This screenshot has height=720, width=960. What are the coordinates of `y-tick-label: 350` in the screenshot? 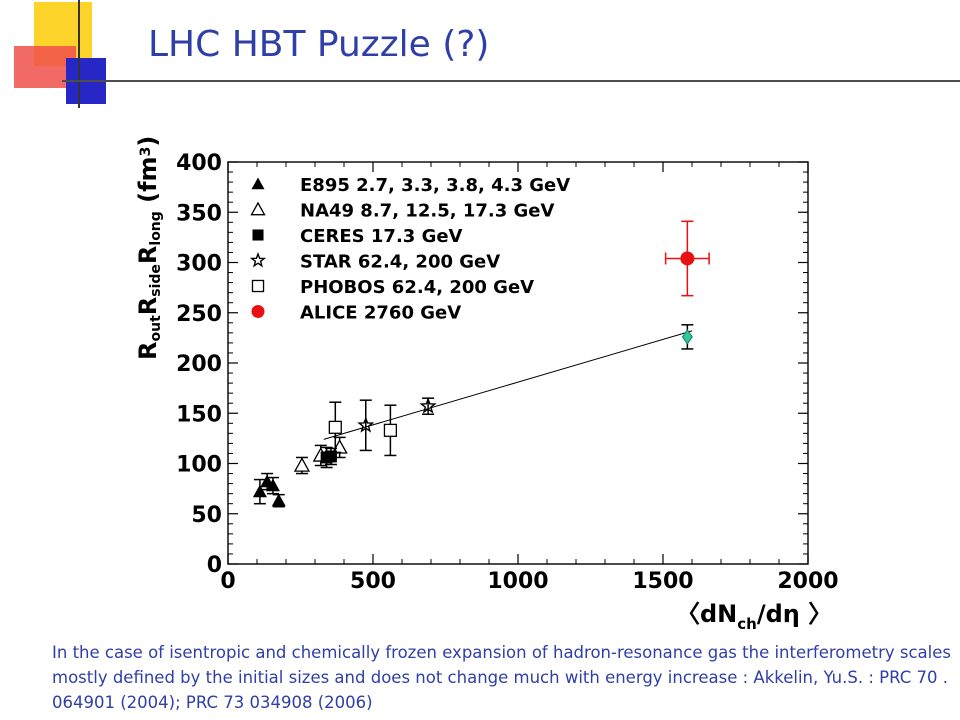 It's located at (199, 213).